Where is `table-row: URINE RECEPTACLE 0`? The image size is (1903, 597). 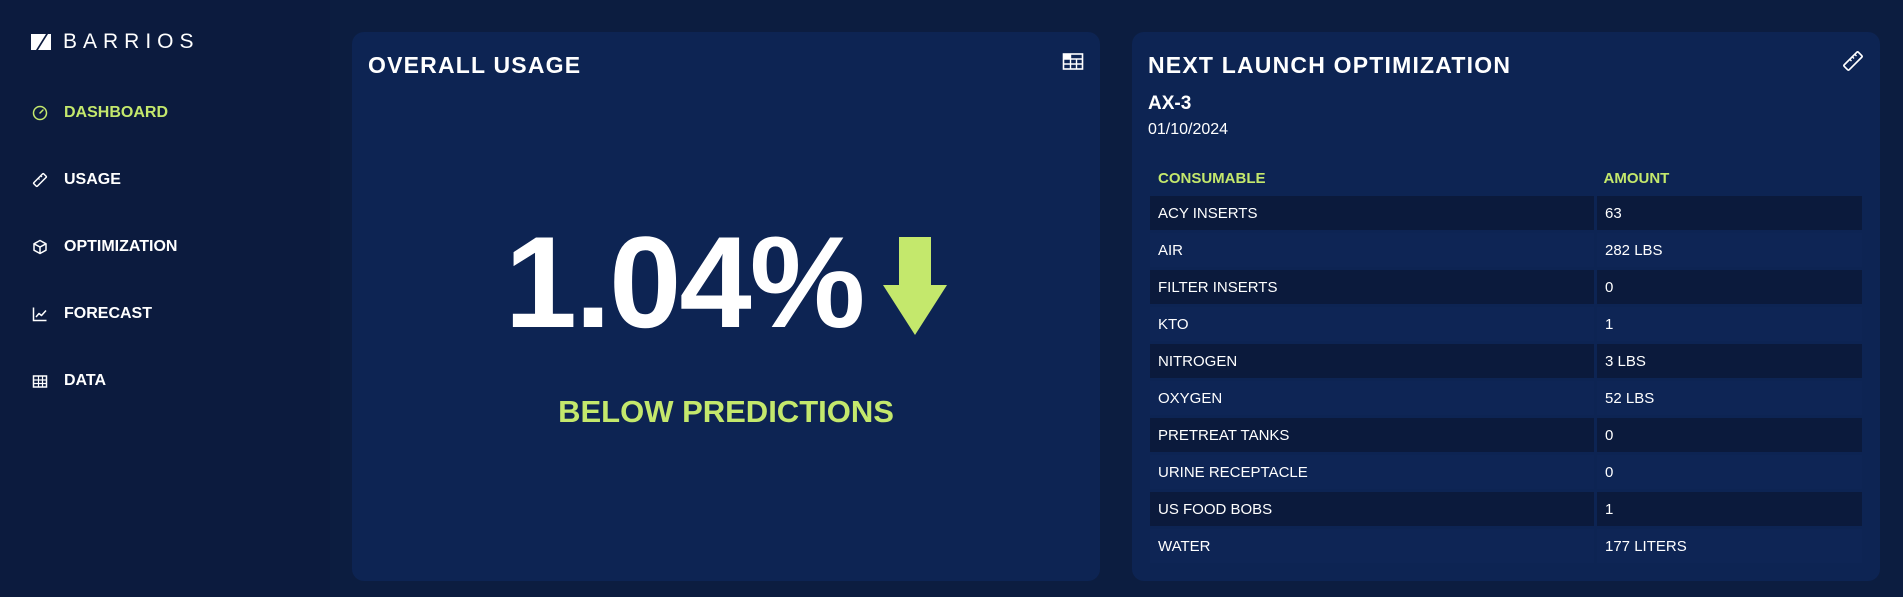
table-row: URINE RECEPTACLE 0 is located at coordinates (1506, 472).